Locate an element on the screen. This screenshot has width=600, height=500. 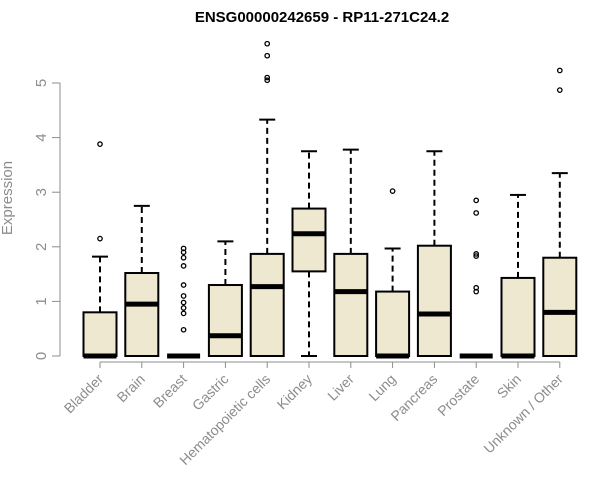
box-gastric is located at coordinates (225, 298).